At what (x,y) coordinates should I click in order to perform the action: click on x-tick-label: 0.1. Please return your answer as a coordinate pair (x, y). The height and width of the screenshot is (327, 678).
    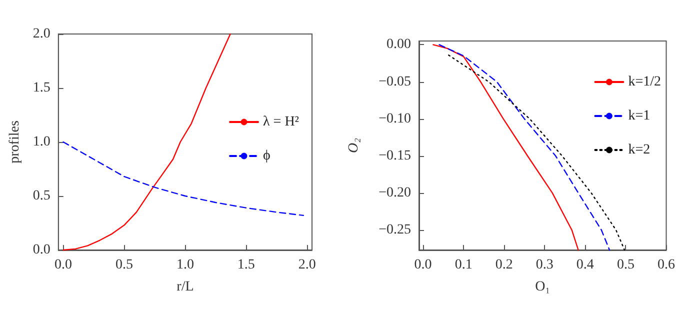
    Looking at the image, I should click on (463, 265).